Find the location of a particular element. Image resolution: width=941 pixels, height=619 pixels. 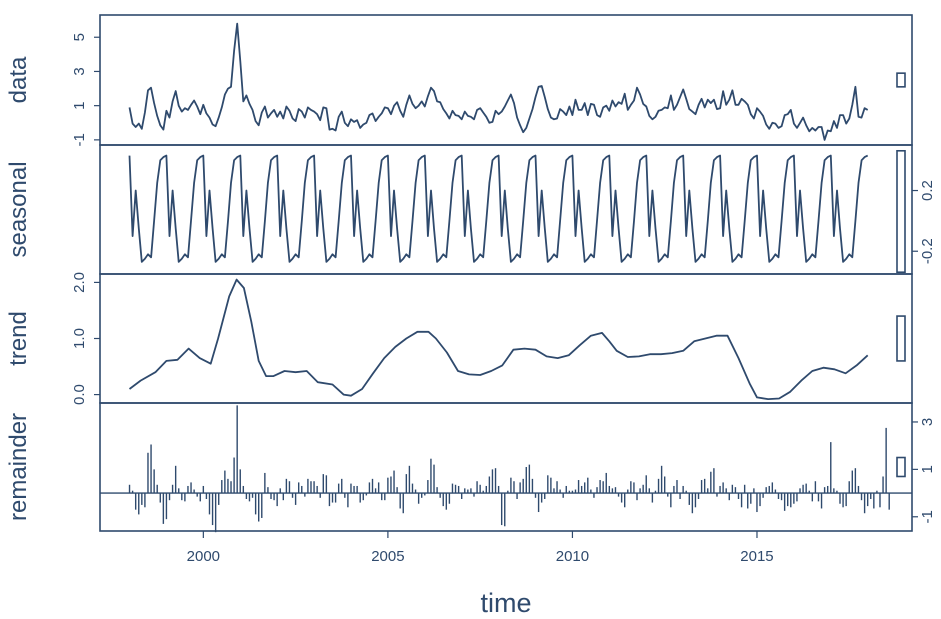

y-tick-label: 2.0 is located at coordinates (79, 282).